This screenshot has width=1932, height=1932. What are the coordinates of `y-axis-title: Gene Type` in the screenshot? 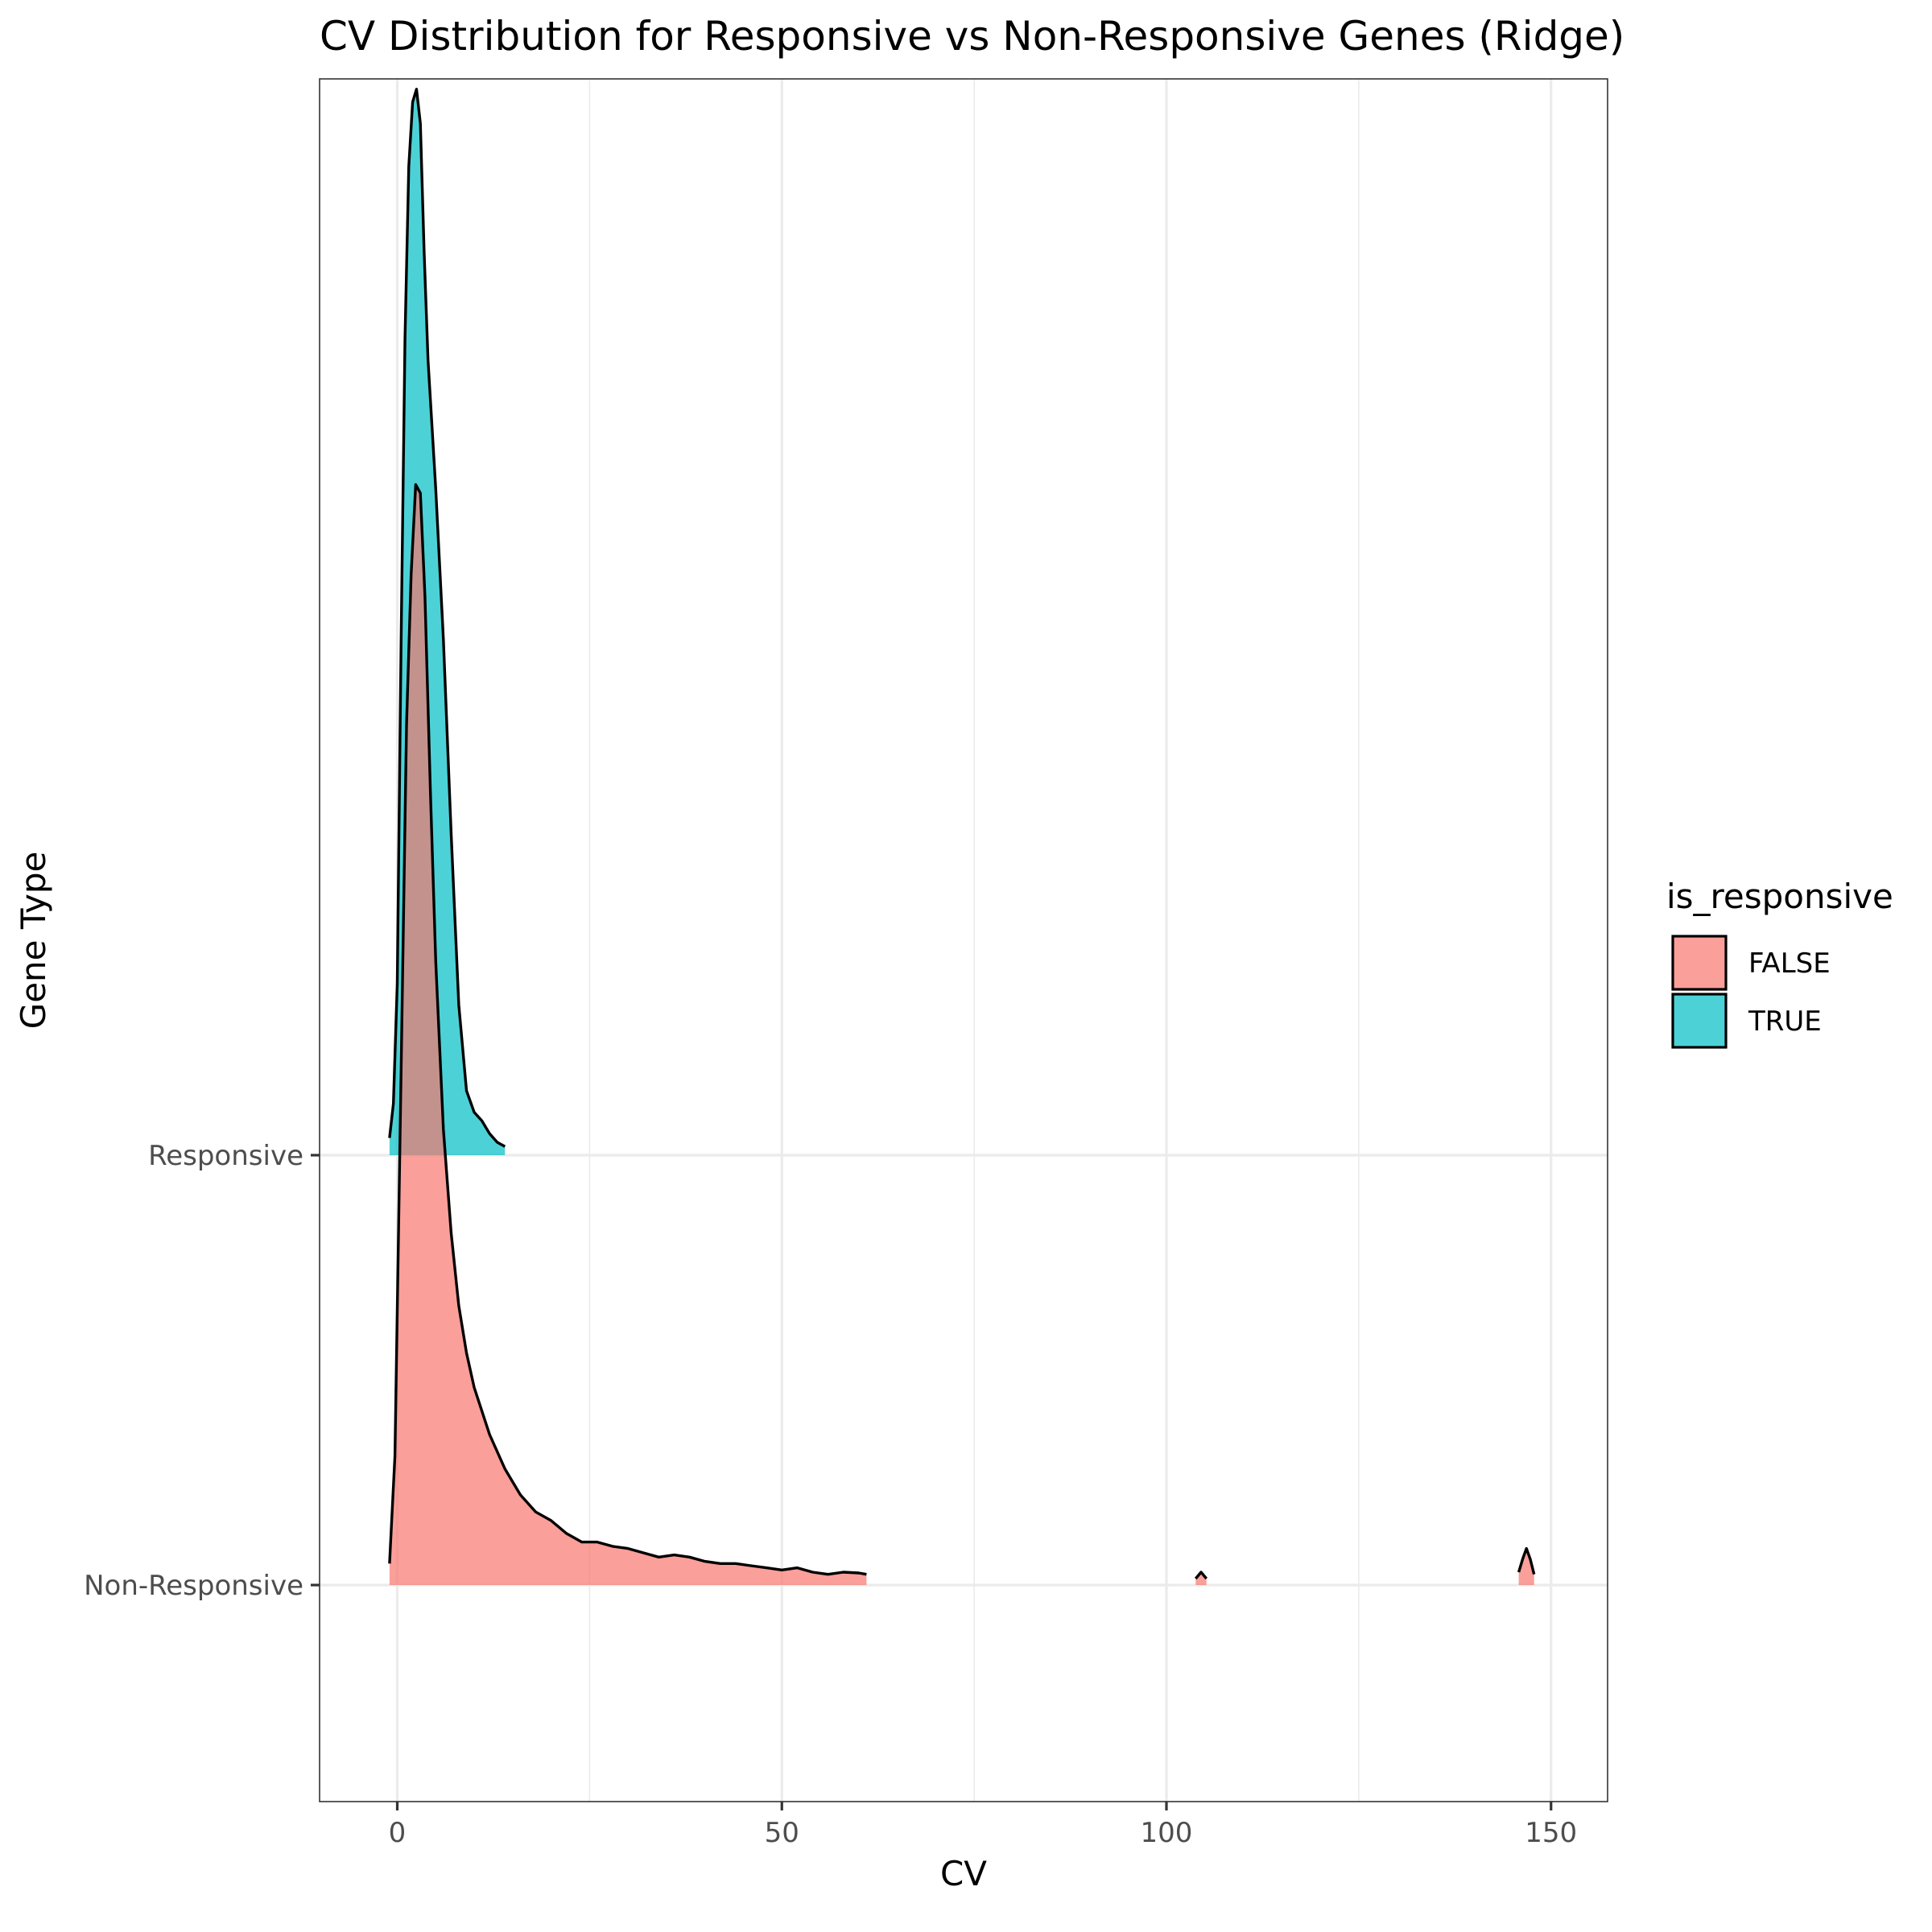 It's located at (33, 941).